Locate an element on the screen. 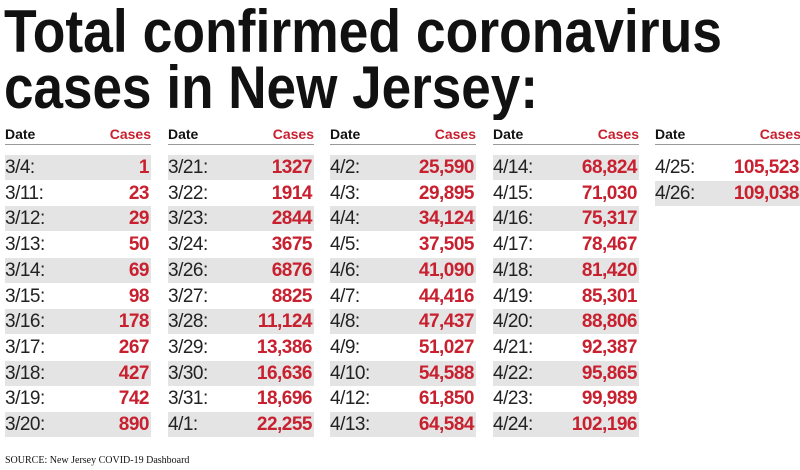  date: 3/23: is located at coordinates (188, 219).